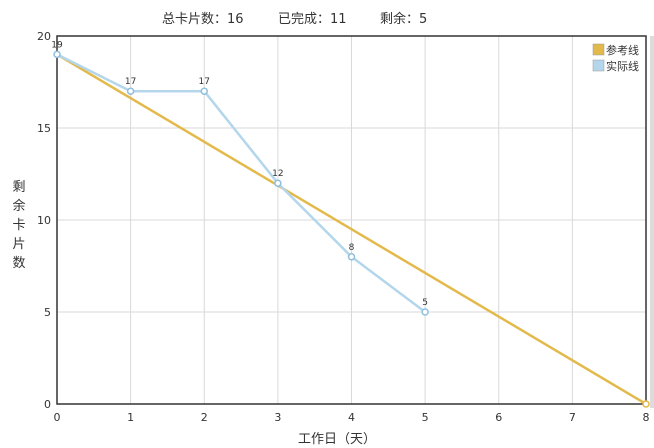 The image size is (654, 448). Describe the element at coordinates (204, 417) in the screenshot. I see `x-tick-label: 2` at that location.